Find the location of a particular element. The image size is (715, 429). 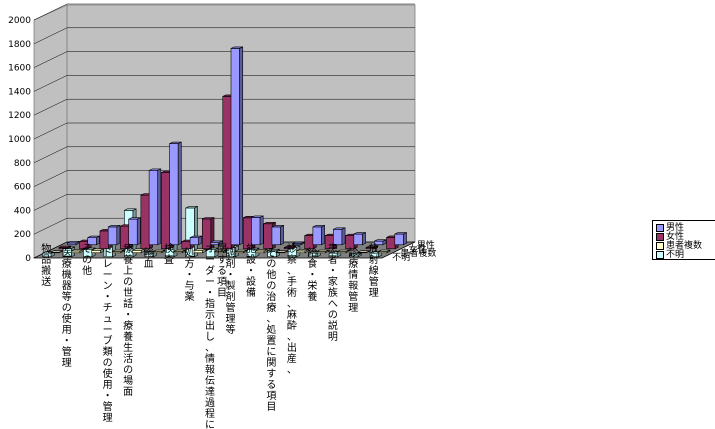

category-label: 放射線管理 is located at coordinates (374, 270).